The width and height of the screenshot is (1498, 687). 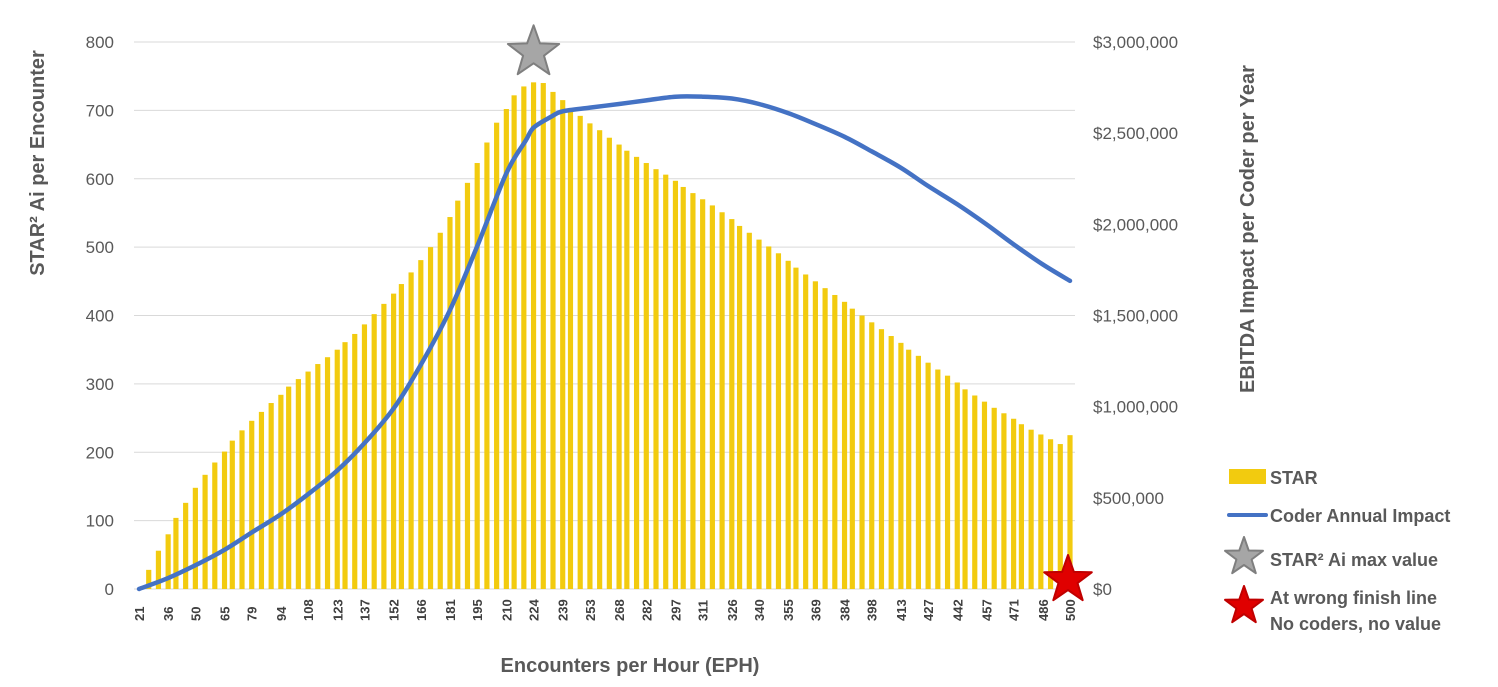 I want to click on x-tick-label: 152, so click(x=394, y=610).